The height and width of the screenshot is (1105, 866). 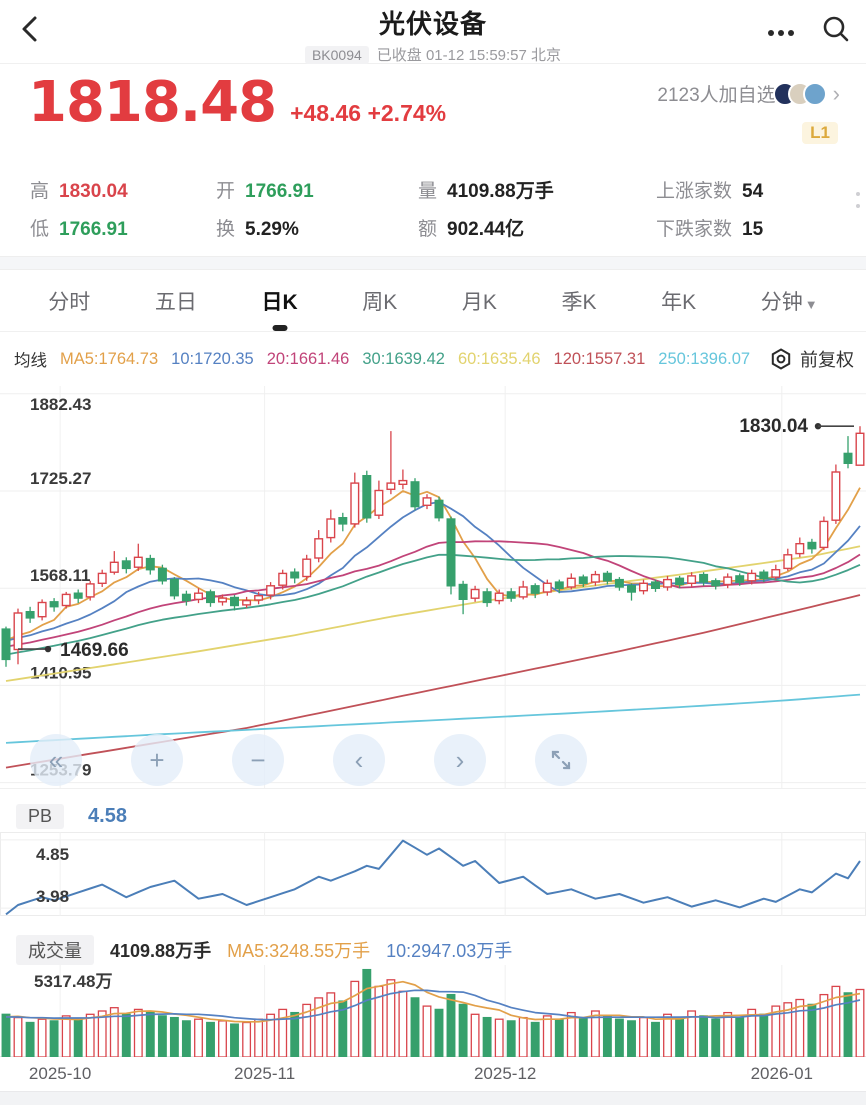 What do you see at coordinates (781, 33) in the screenshot?
I see `more-menu-icon` at bounding box center [781, 33].